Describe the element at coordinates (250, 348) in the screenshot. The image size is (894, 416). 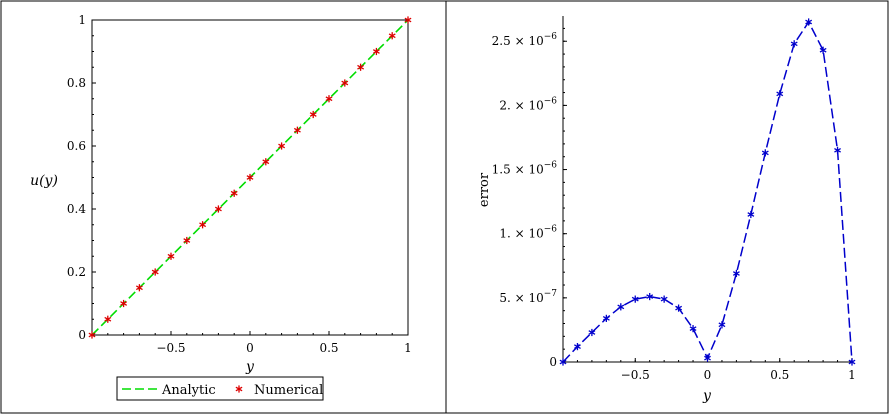
I see `left-x-tick-label: 0` at that location.